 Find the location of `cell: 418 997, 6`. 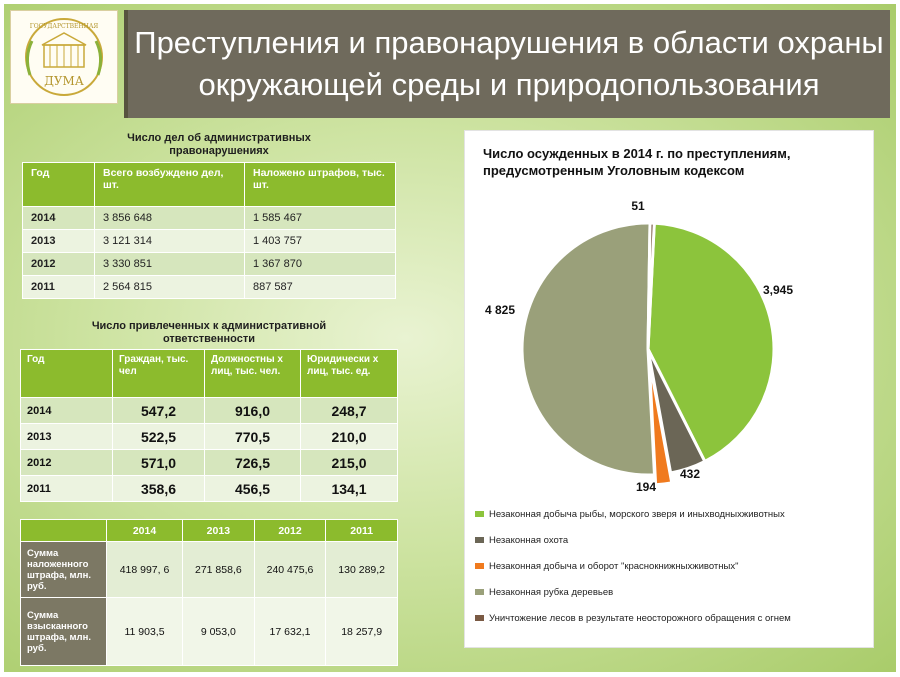

cell: 418 997, 6 is located at coordinates (144, 569).